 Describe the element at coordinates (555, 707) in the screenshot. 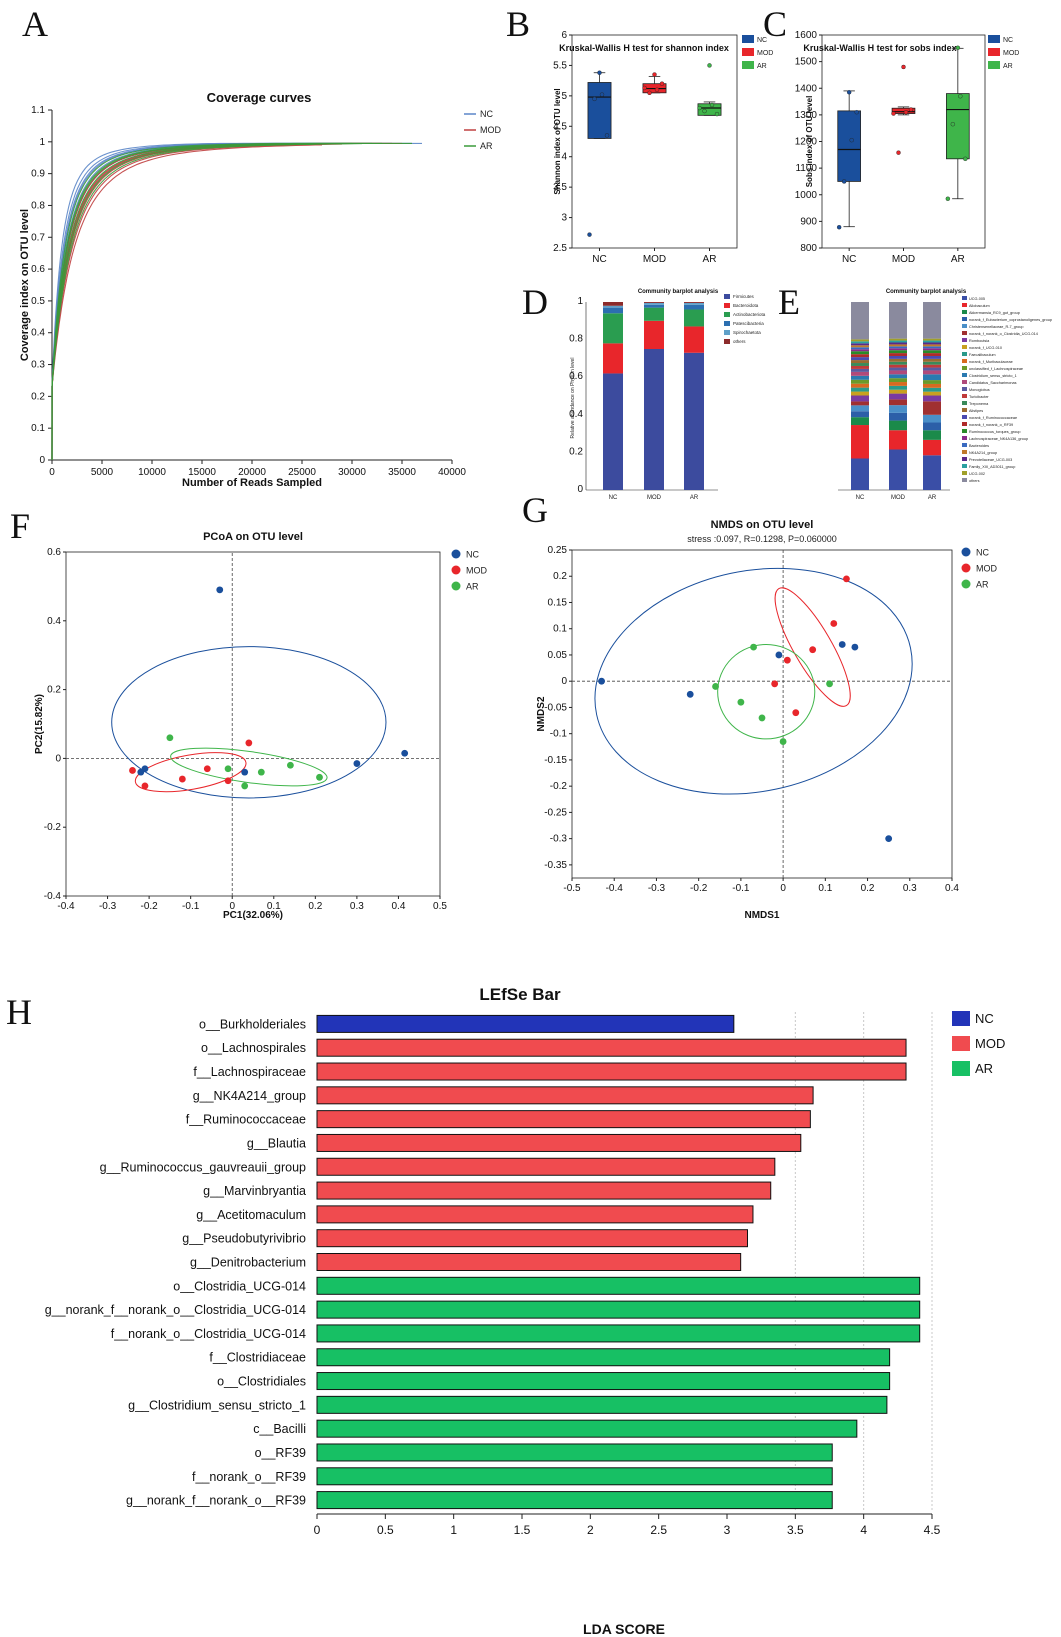

I see `y-tick-label: -0.05` at that location.